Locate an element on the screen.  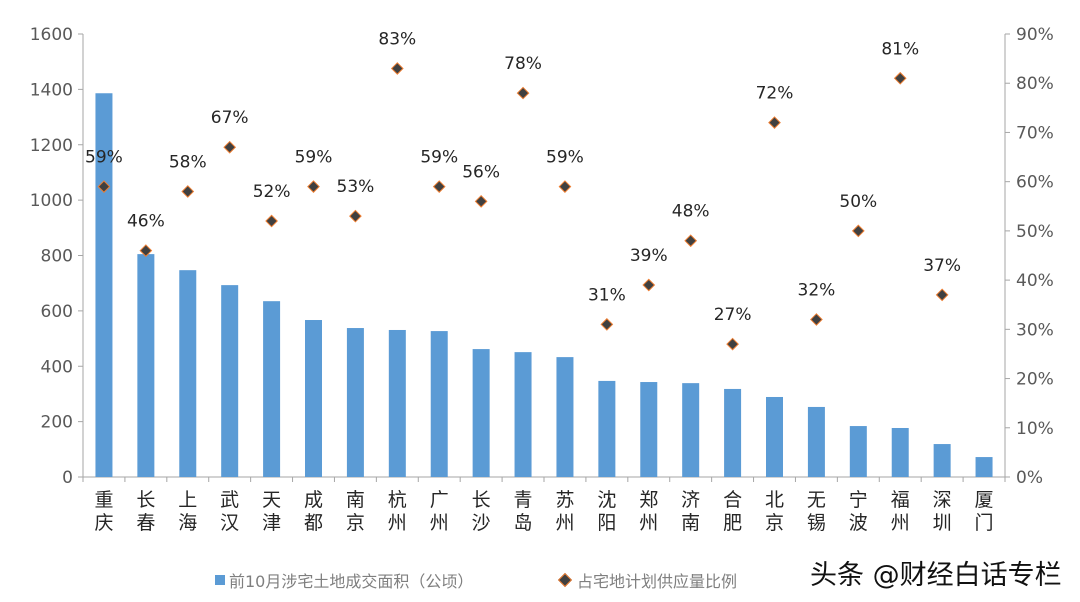
watermark: 头条 @财经白话专栏 is located at coordinates (936, 575).